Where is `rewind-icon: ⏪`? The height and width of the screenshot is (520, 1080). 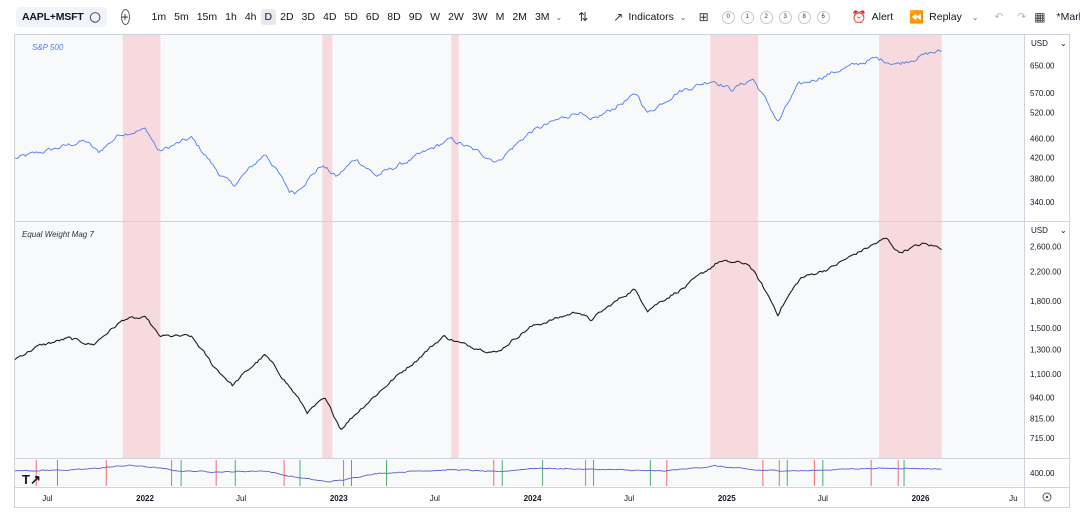 rewind-icon: ⏪ is located at coordinates (917, 17).